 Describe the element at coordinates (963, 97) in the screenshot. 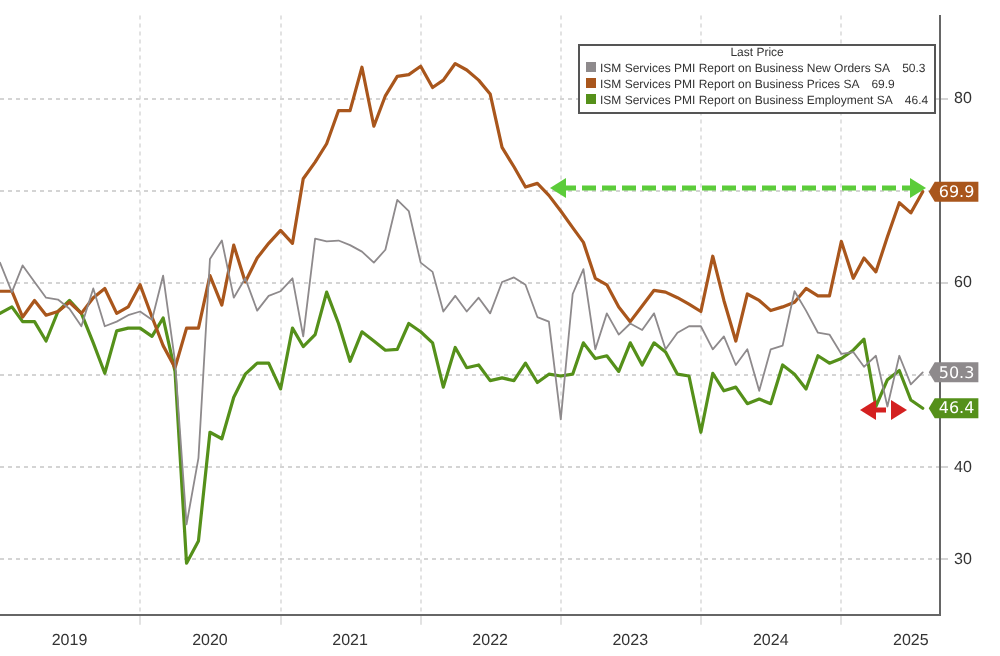

I see `y-tick-label: 80` at that location.